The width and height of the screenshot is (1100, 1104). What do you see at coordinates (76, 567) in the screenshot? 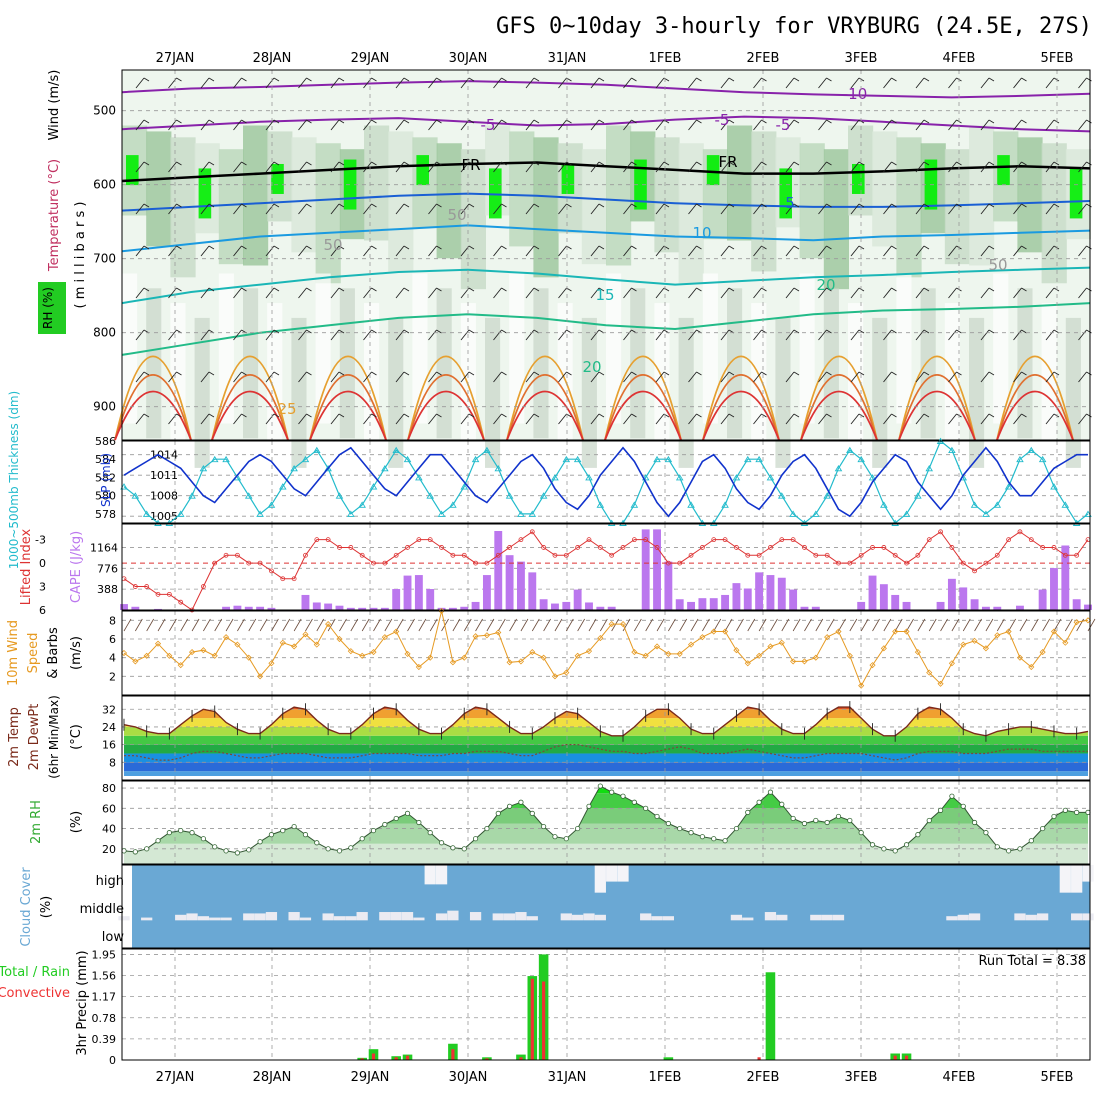
I see `y-label-cape: CAPE (J/kg)` at bounding box center [76, 567].